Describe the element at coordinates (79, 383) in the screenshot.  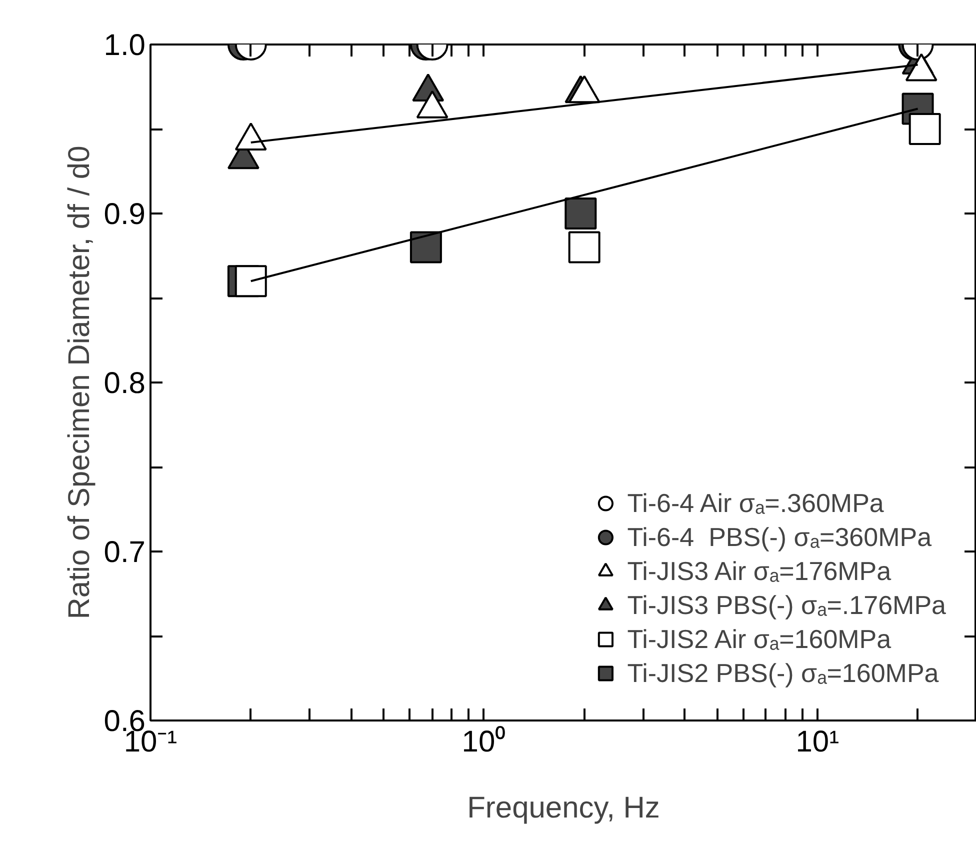
I see `y-axis-title: Ratio of Specimen Diameter, df / d0` at that location.